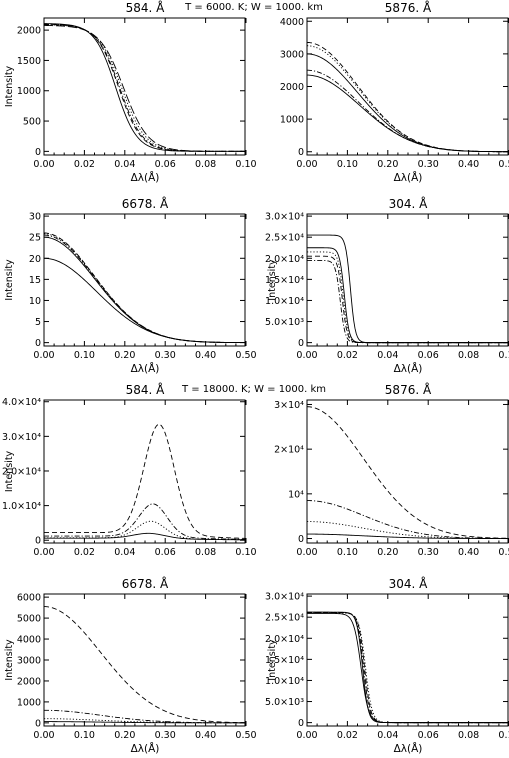  I want to click on y-tick-label: 4.0×10⁴, so click(21, 402).